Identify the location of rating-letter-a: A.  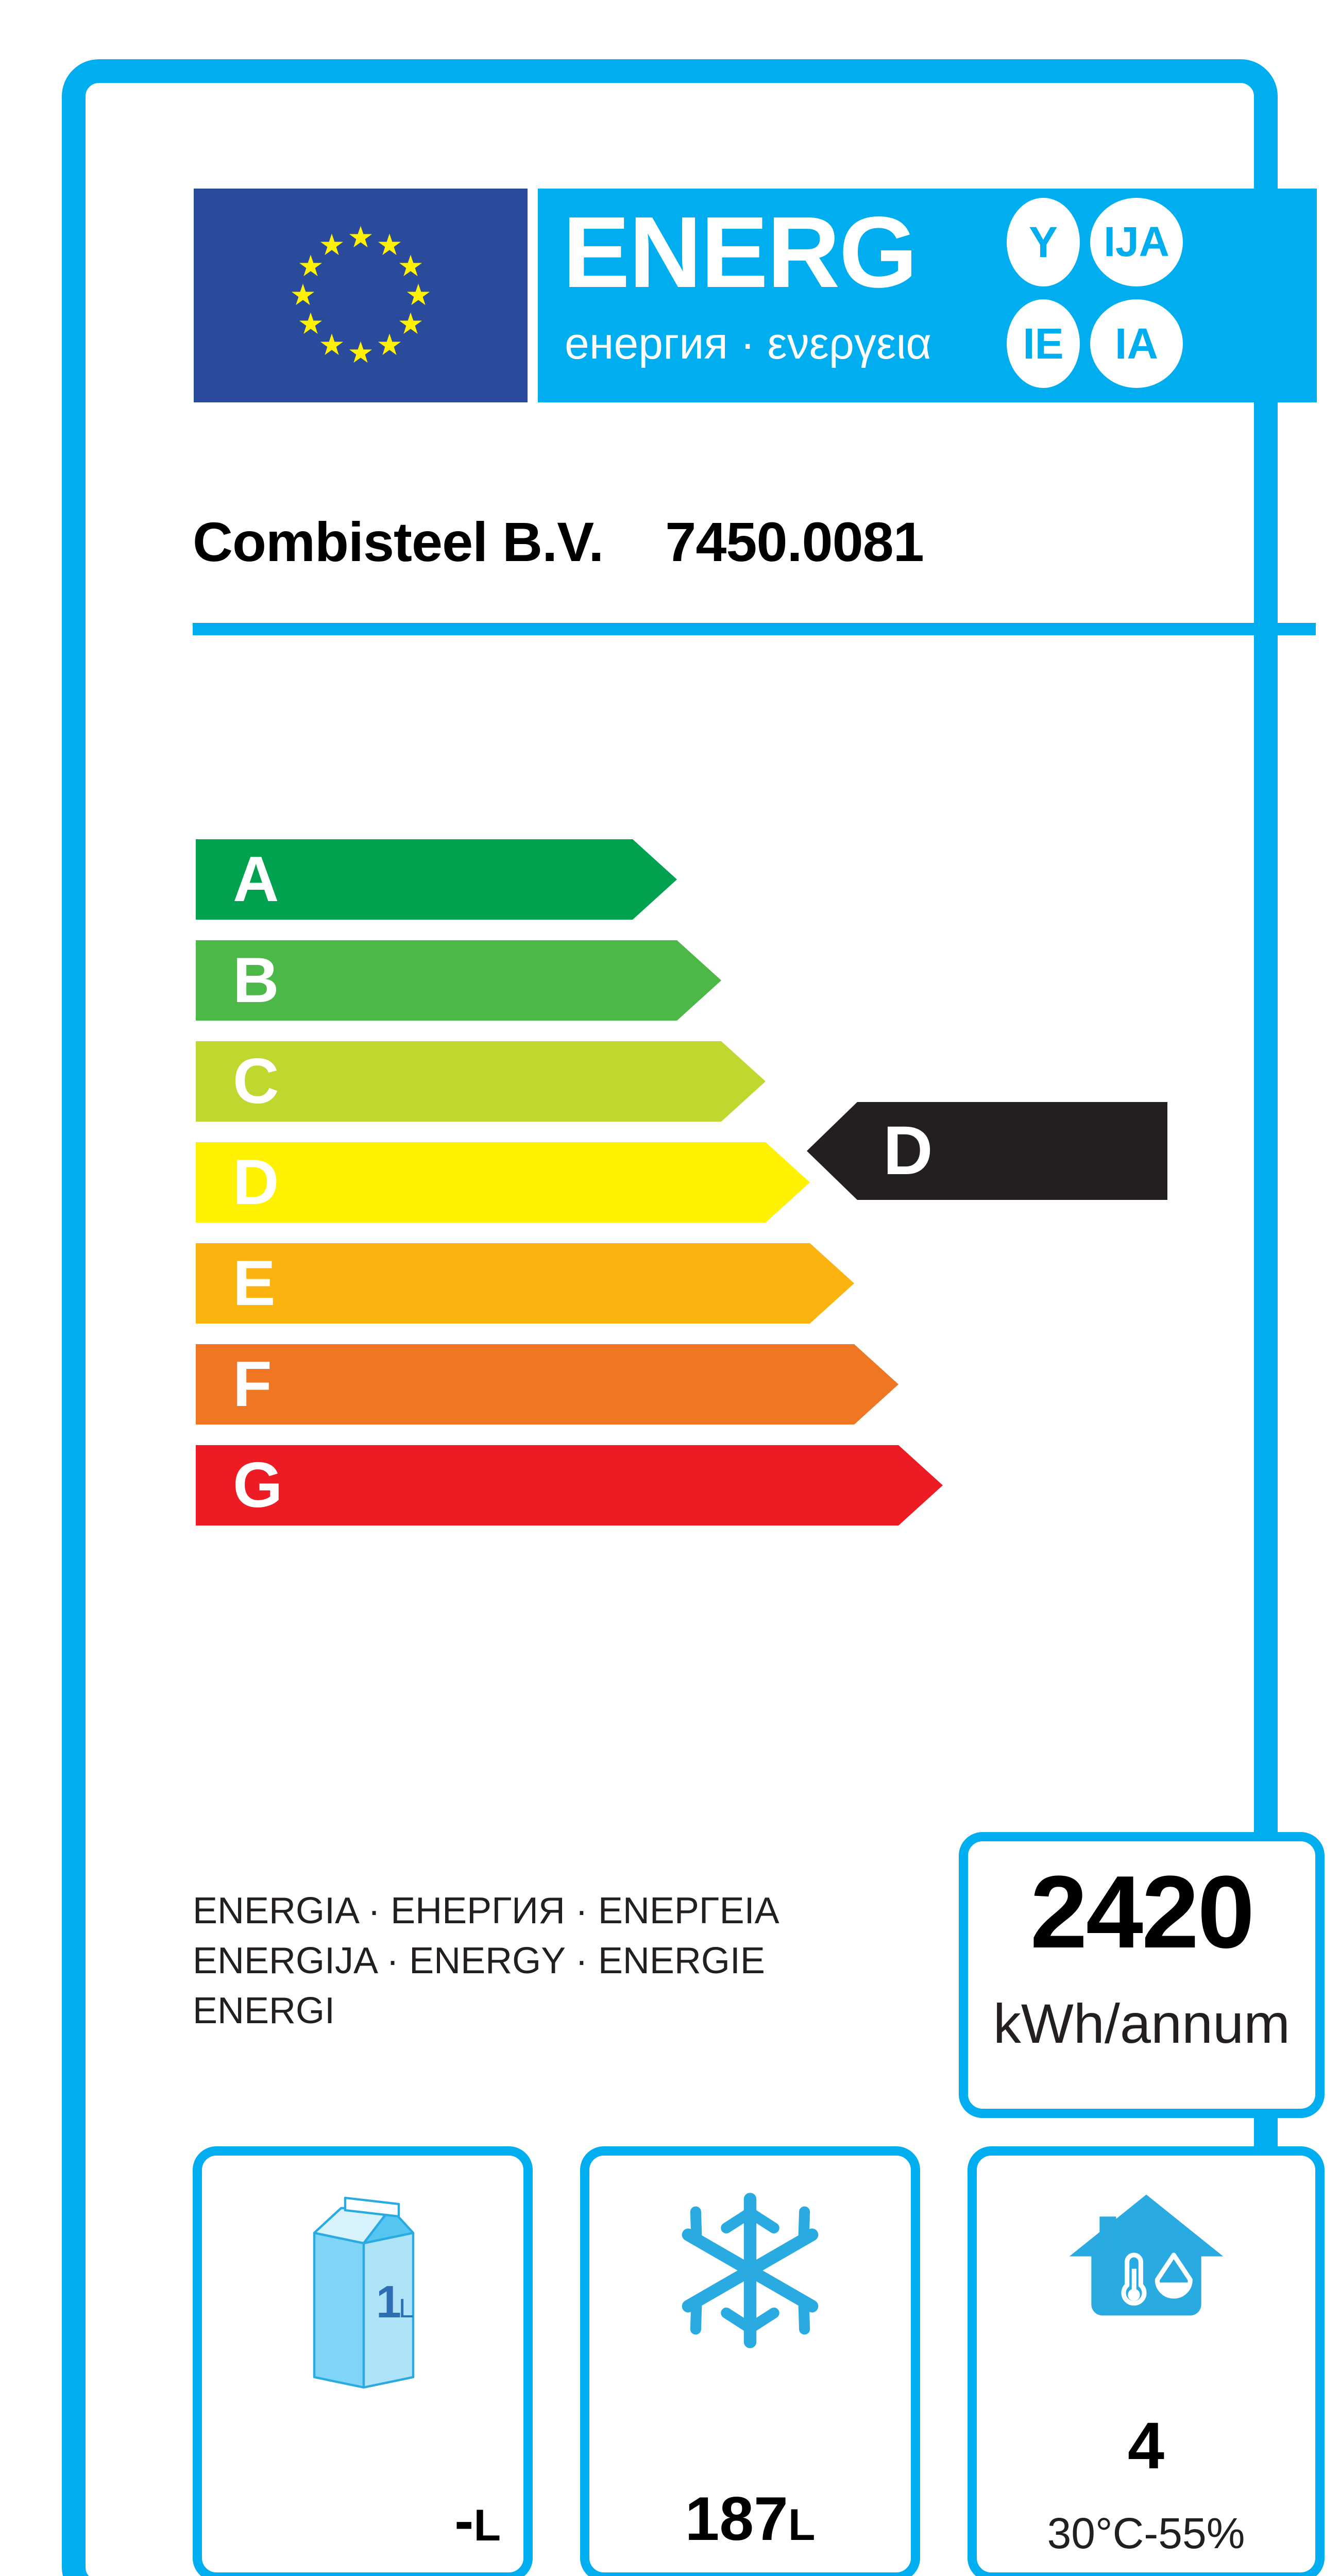
(256, 879).